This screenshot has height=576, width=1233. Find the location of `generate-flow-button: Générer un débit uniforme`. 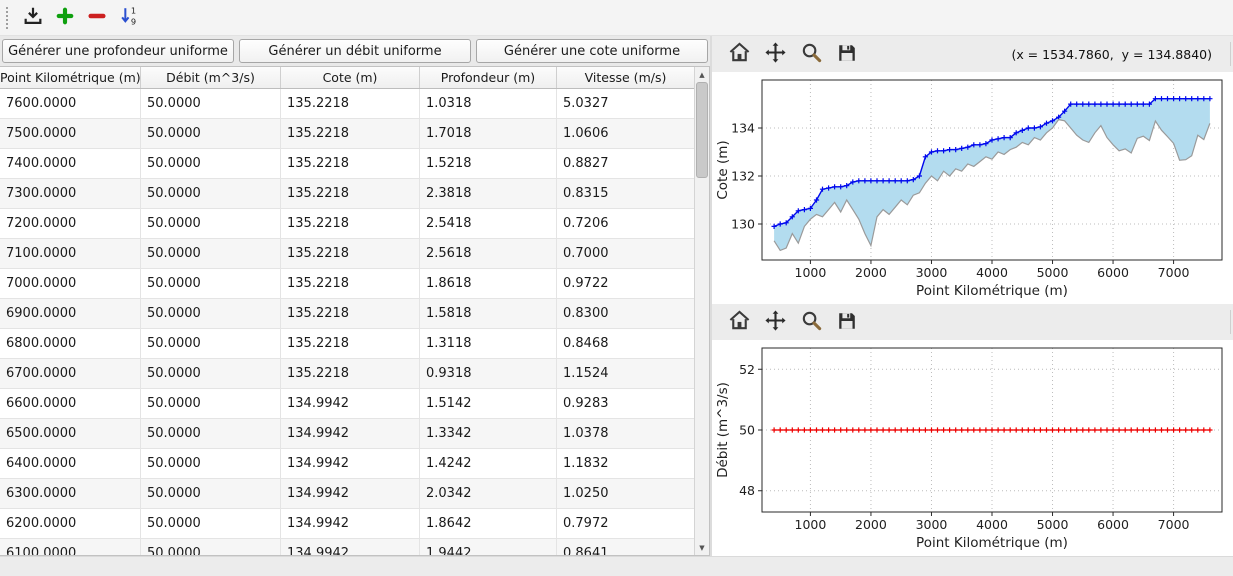

generate-flow-button: Générer un débit uniforme is located at coordinates (355, 51).